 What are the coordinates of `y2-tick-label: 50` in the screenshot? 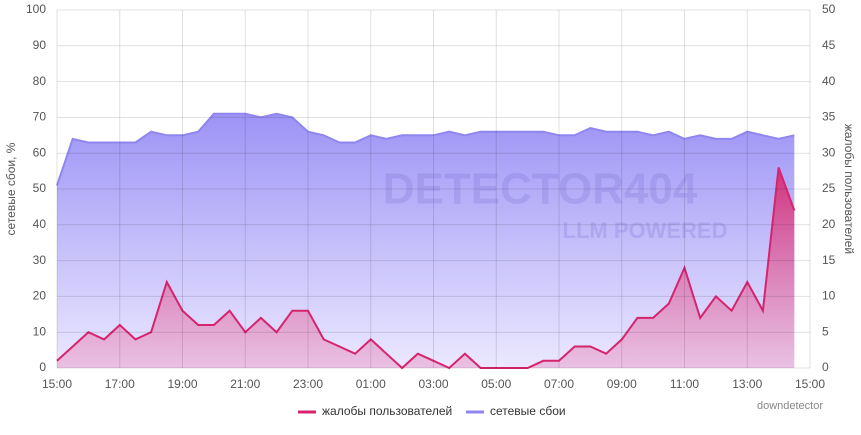 It's located at (829, 9).